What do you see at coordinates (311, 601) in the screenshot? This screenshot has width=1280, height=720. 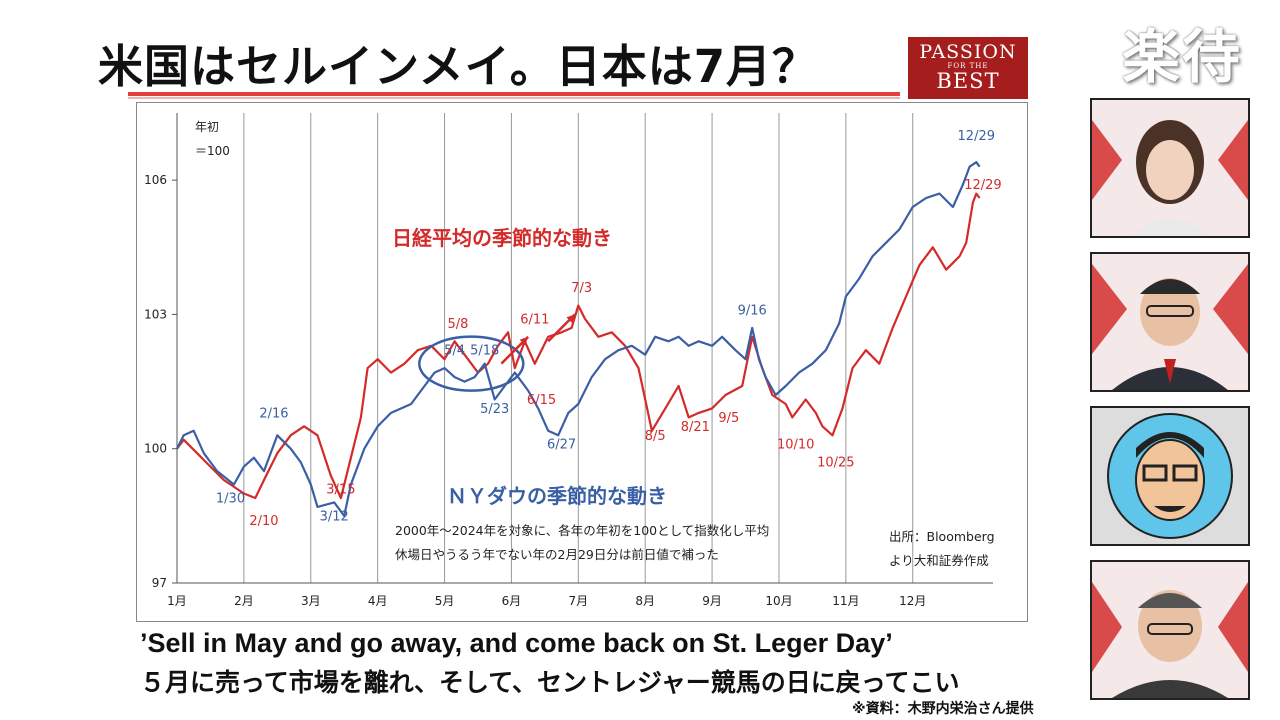 I see `x-tick-label: 3月` at bounding box center [311, 601].